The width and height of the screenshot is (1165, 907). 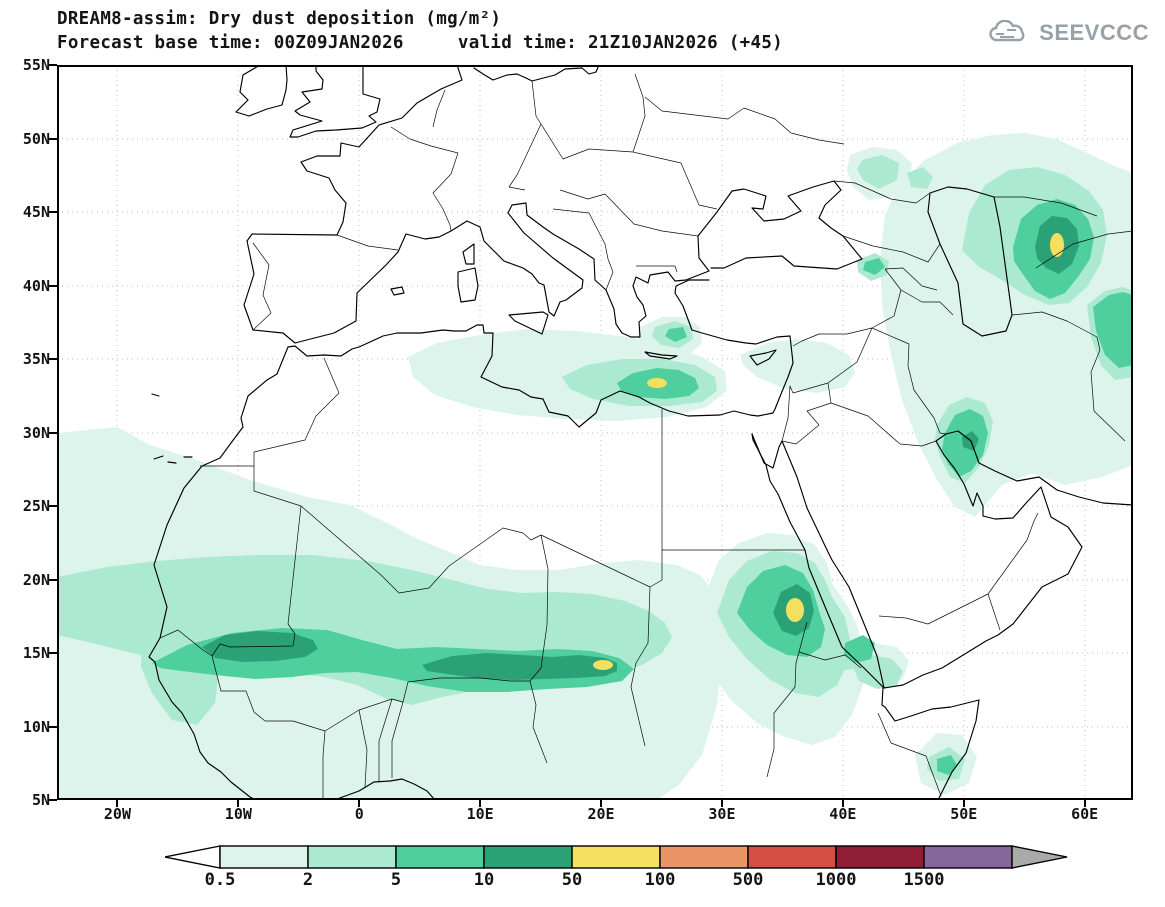 I want to click on colorbar-right-arrow, so click(x=1039, y=857).